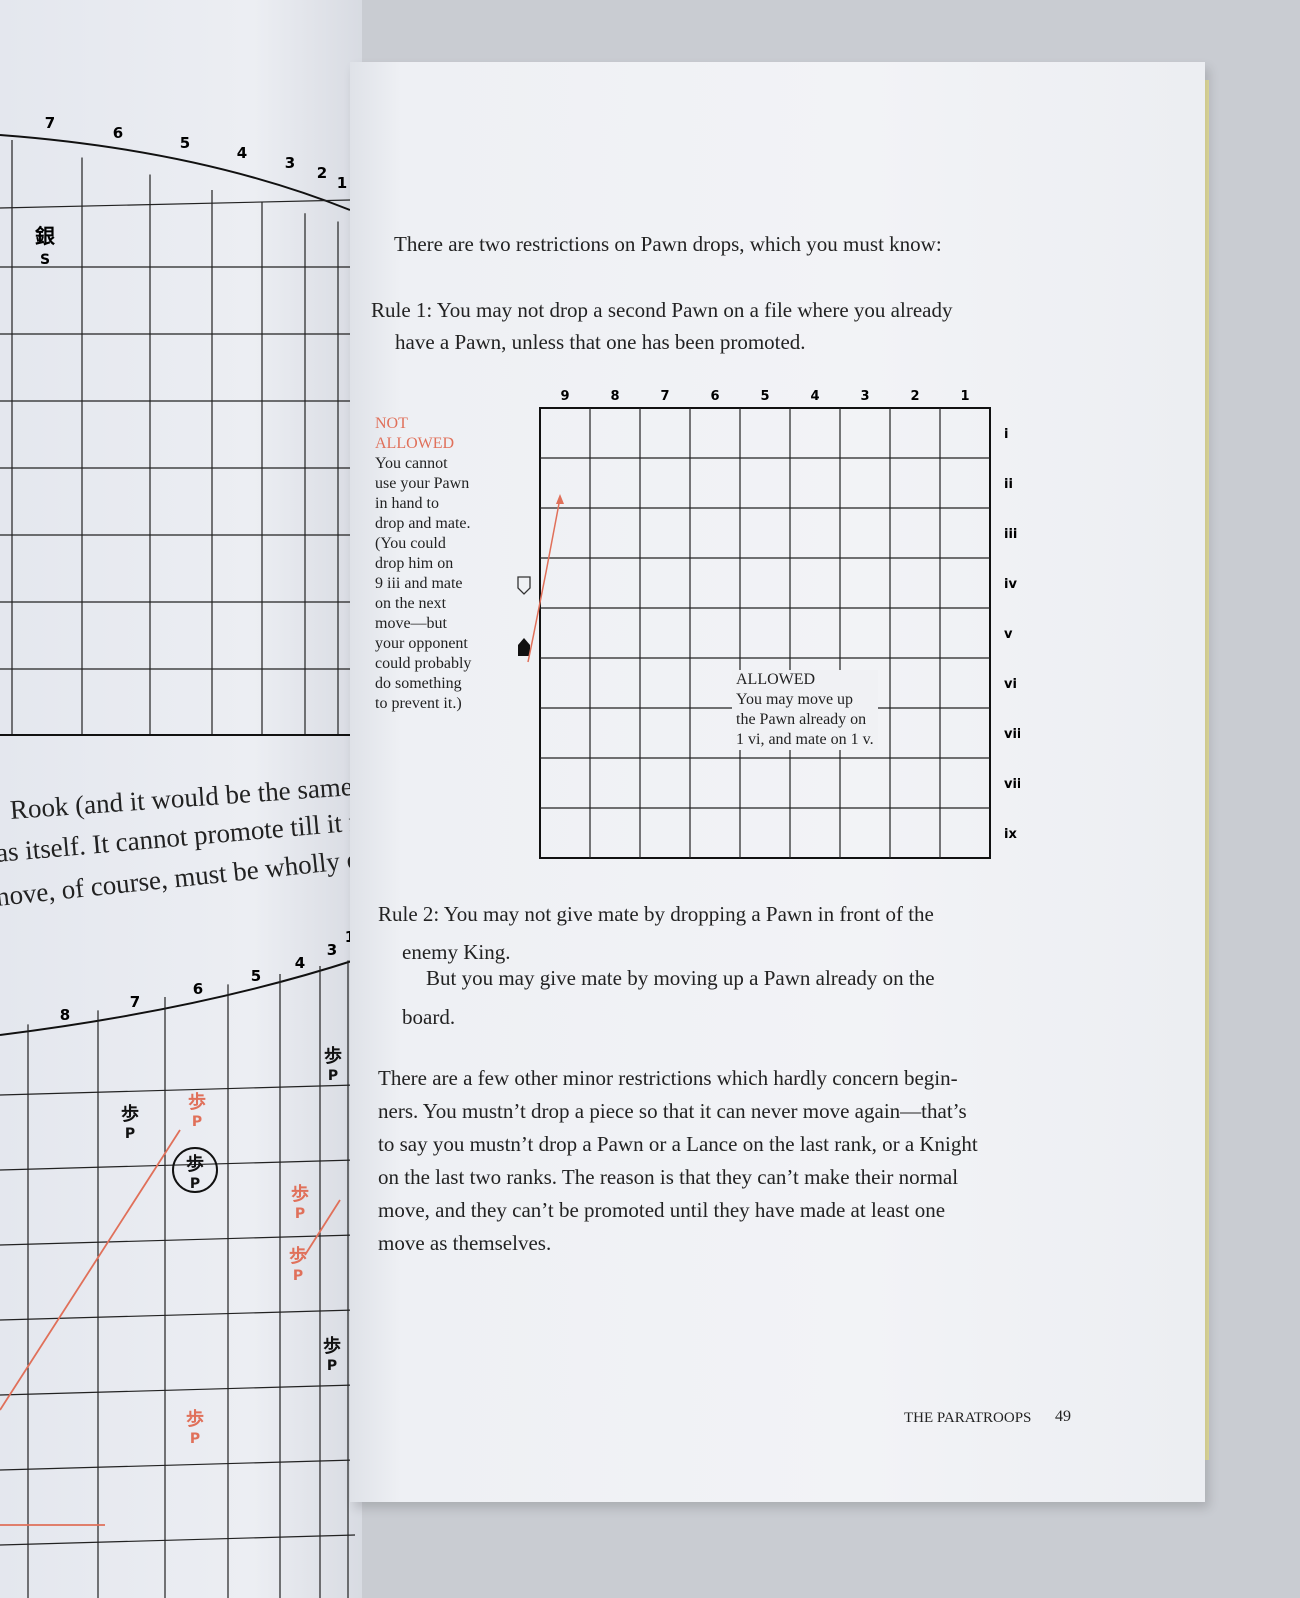 Image resolution: width=1300 pixels, height=1598 pixels. Describe the element at coordinates (419, 583) in the screenshot. I see `not-allowed-line: 9 iii and mate` at that location.